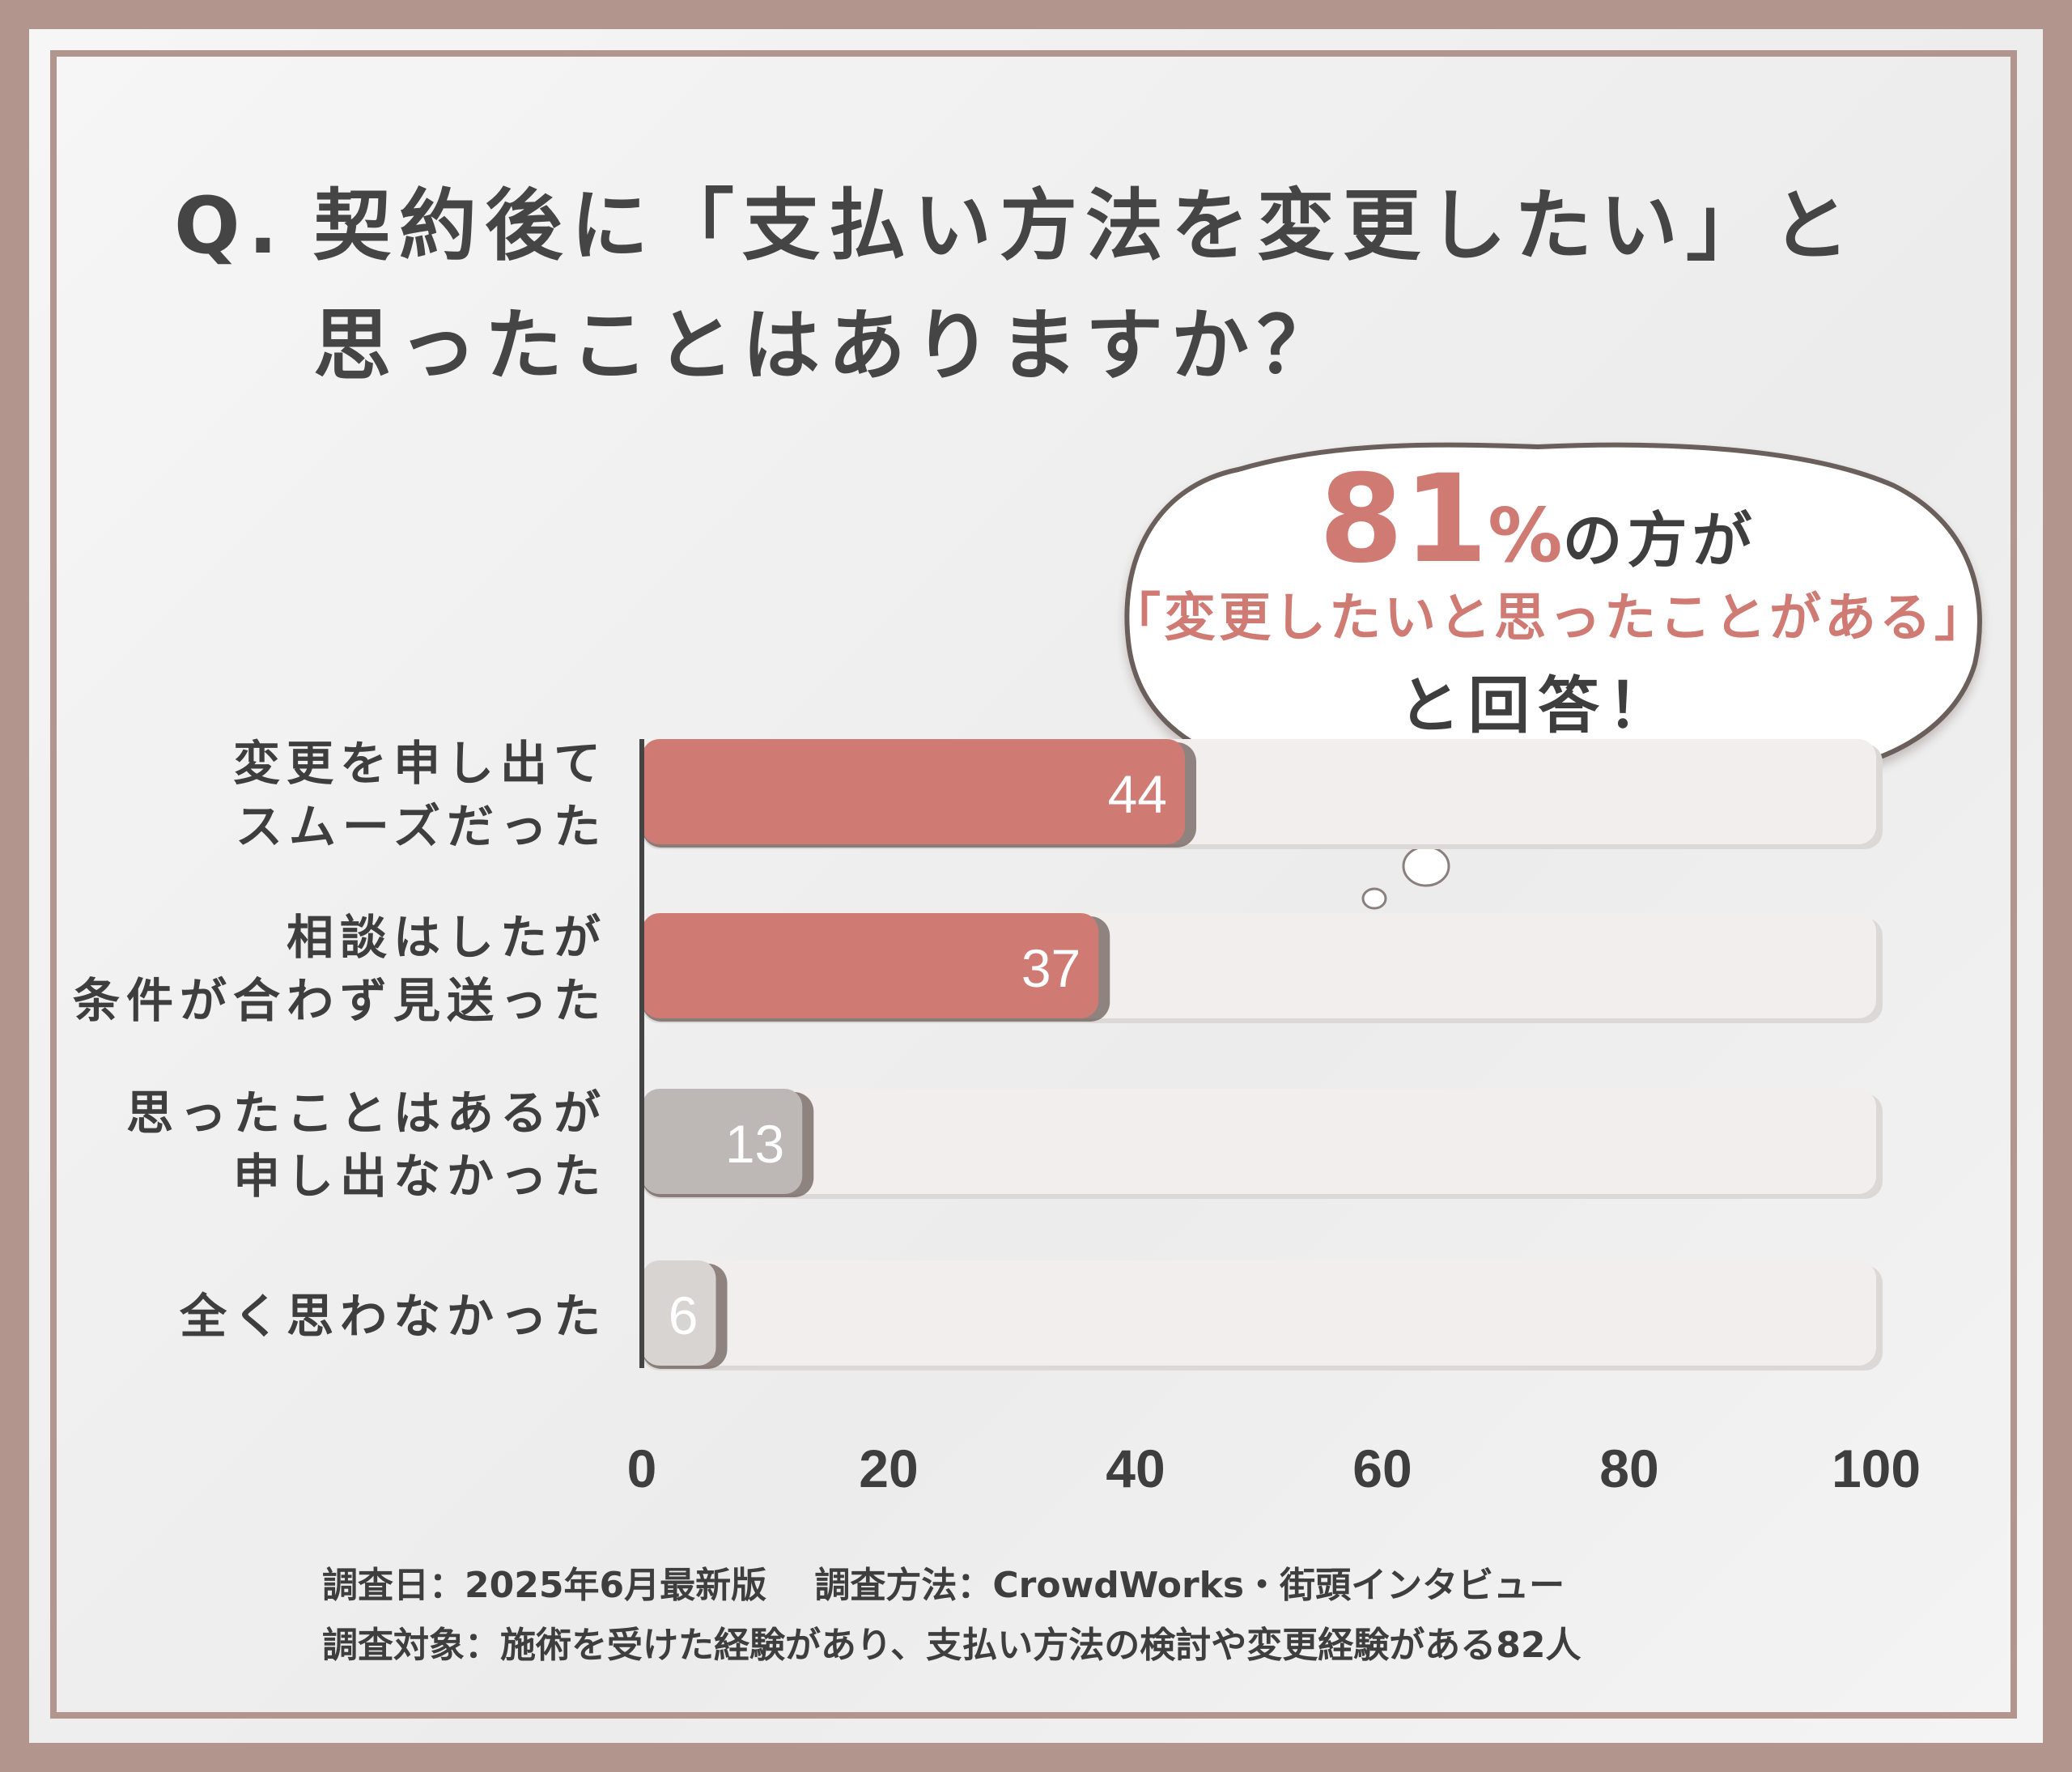  What do you see at coordinates (683, 1315) in the screenshot?
I see `bar-value-label: 6` at bounding box center [683, 1315].